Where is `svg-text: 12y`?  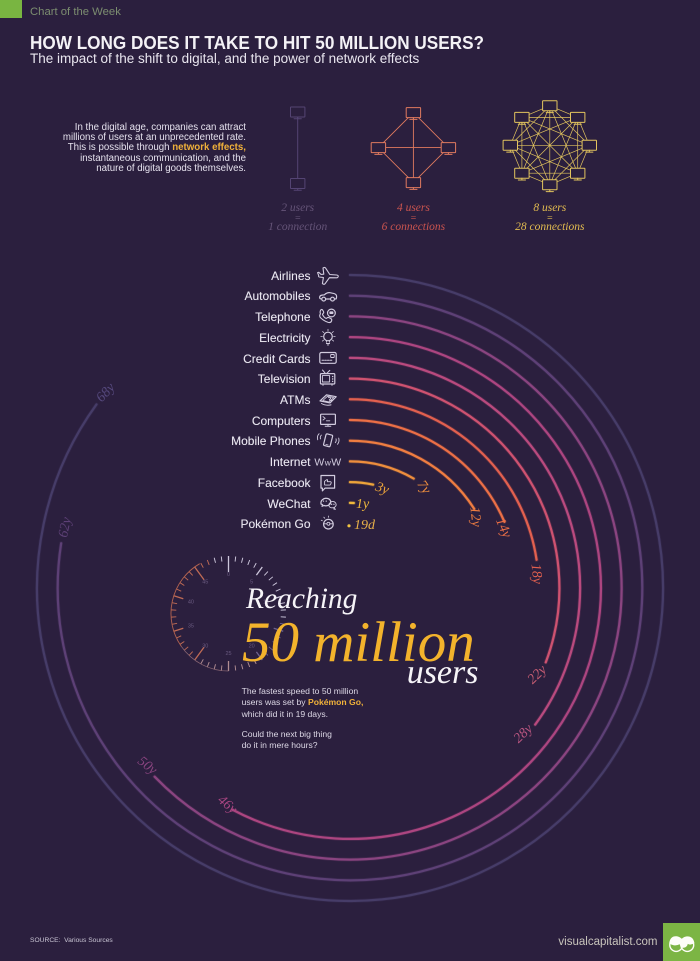 svg-text: 12y is located at coordinates (474, 517).